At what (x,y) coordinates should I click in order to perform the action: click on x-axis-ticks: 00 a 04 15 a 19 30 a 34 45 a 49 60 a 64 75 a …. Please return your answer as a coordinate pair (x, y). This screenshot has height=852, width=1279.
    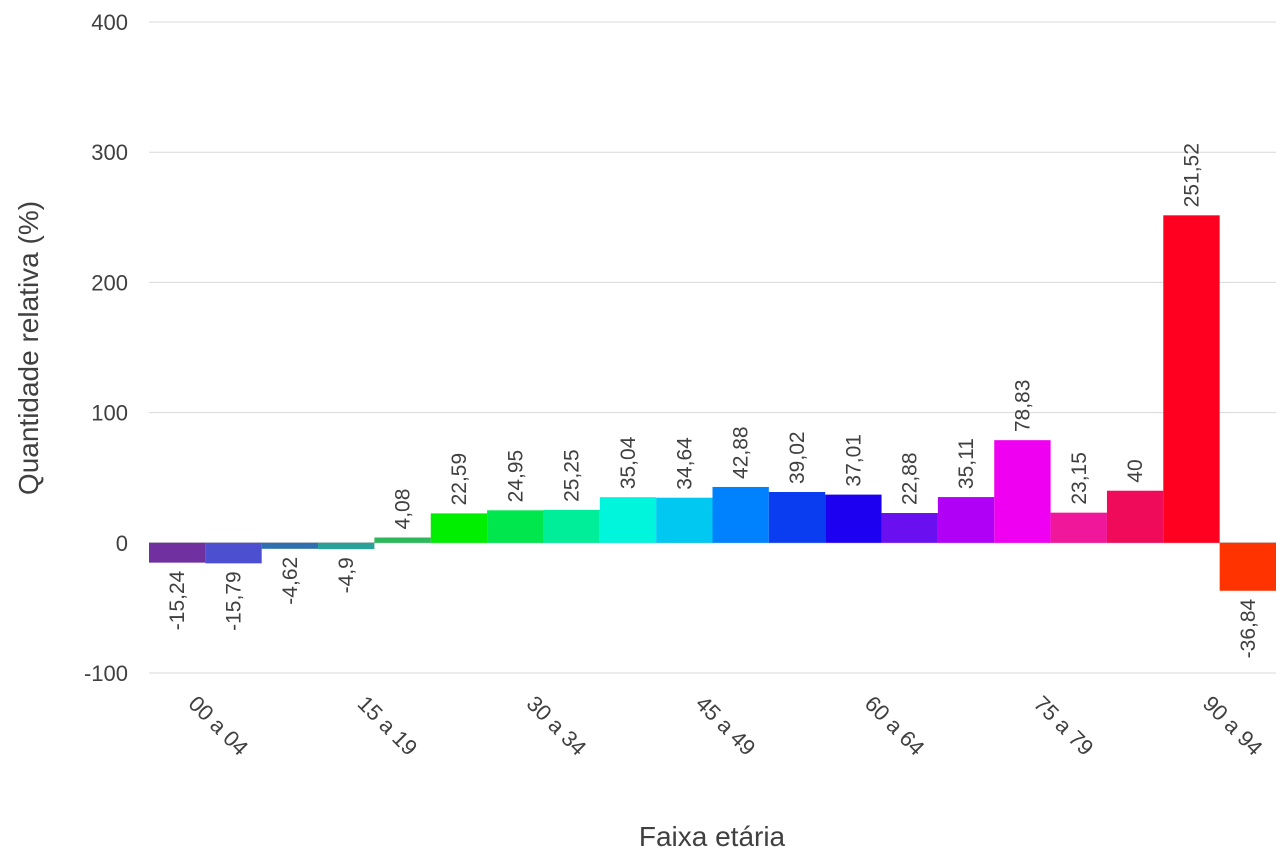
    Looking at the image, I should click on (726, 726).